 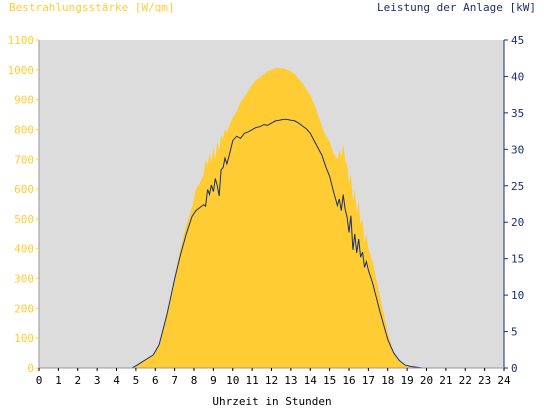 I want to click on x-tick-label: 0, so click(x=39, y=380).